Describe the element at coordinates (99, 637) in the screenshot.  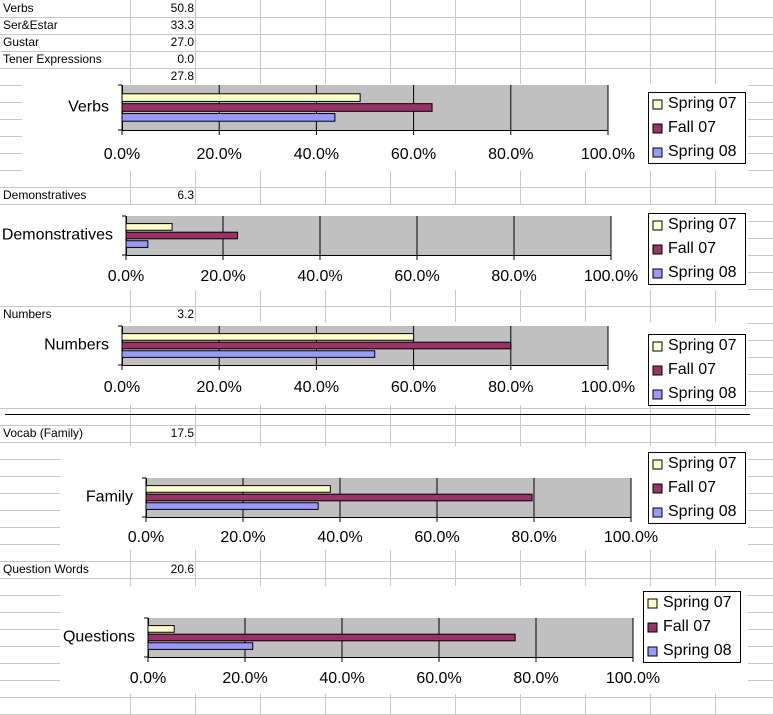
I see `category-label: Questions` at that location.